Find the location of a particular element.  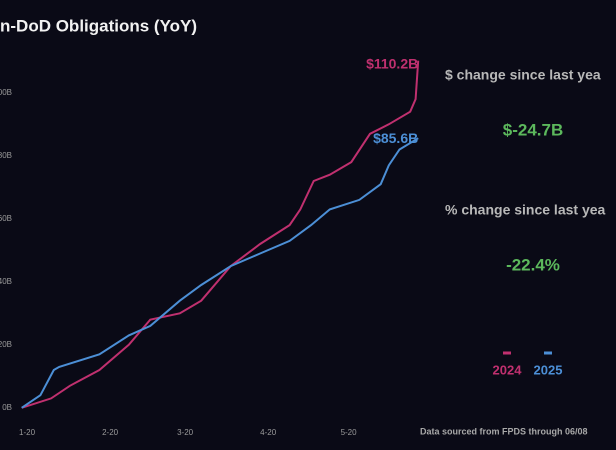

y-tick-label: 0B is located at coordinates (7, 407).